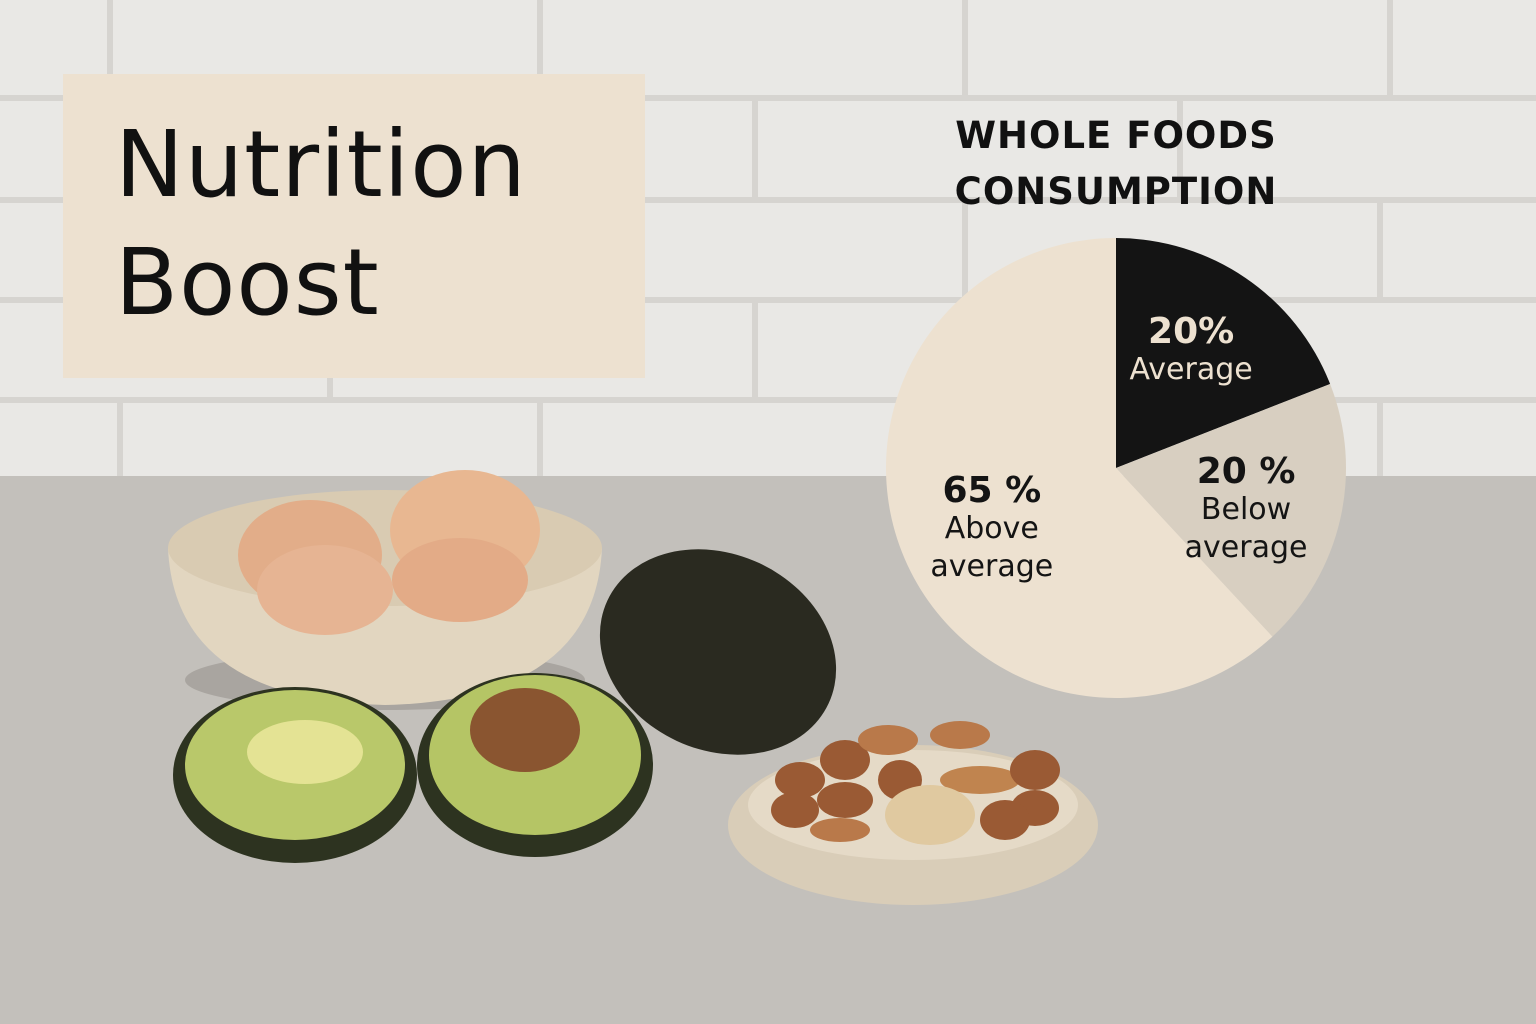  Describe the element at coordinates (1246, 528) in the screenshot. I see `slice-category-label: Below average` at that location.